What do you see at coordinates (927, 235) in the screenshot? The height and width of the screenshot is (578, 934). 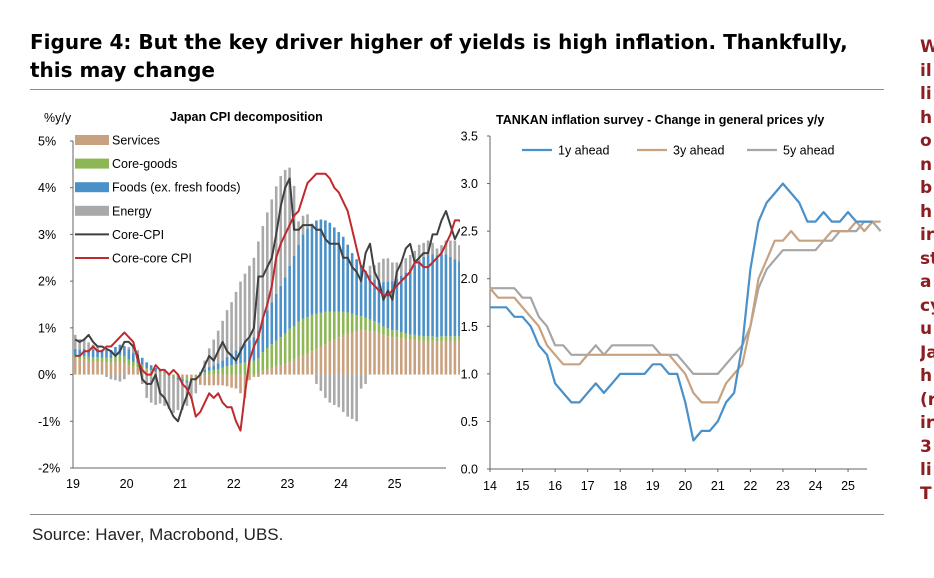 I see `side-text-line: ir` at bounding box center [927, 235].